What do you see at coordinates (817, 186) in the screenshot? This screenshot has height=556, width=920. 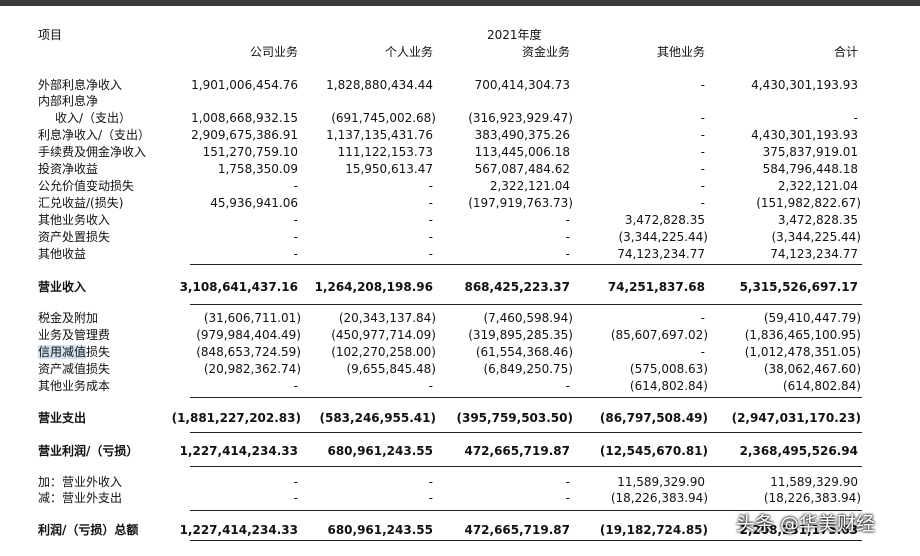 I see `cell: 2,322,121.04` at bounding box center [817, 186].